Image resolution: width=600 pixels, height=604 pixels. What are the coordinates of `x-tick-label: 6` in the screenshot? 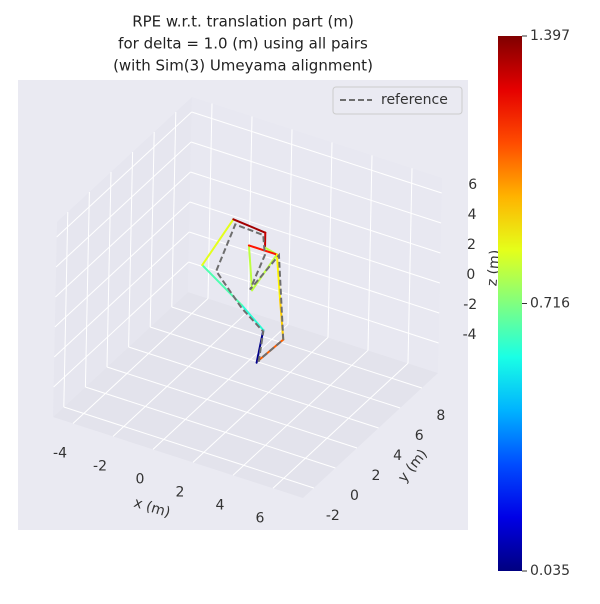 It's located at (260, 518).